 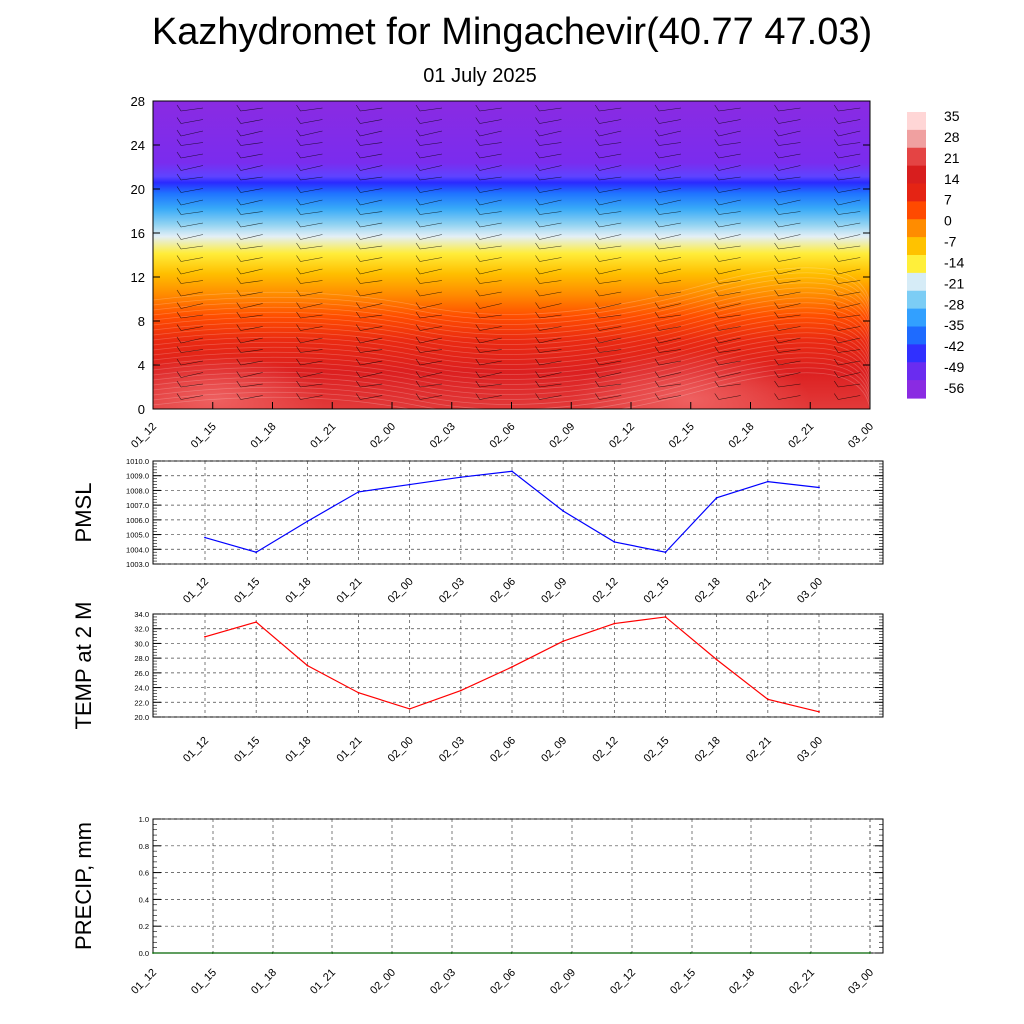 What do you see at coordinates (144, 982) in the screenshot?
I see `precip-x-tick-label: 01_12` at bounding box center [144, 982].